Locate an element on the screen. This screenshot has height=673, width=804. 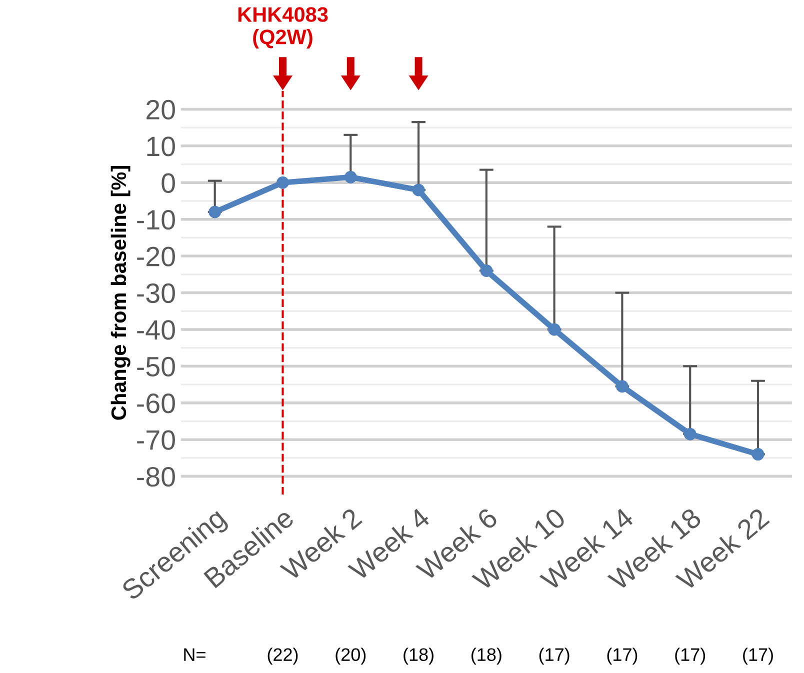
y-axis-title: Change from baseline [%] is located at coordinates (120, 293).